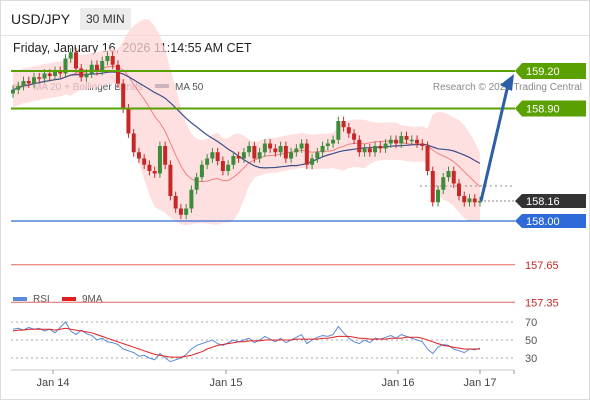 Image resolution: width=590 pixels, height=400 pixels. I want to click on timeframe-badge: 30 MIN, so click(105, 19).